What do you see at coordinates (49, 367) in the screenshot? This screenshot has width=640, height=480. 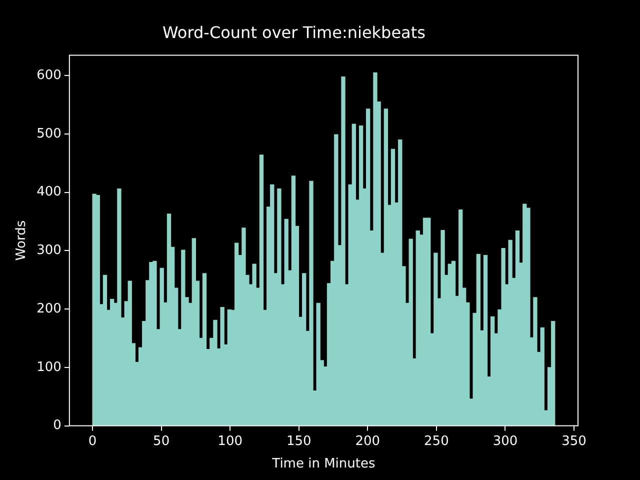 I see `y-tick-label: 100` at bounding box center [49, 367].